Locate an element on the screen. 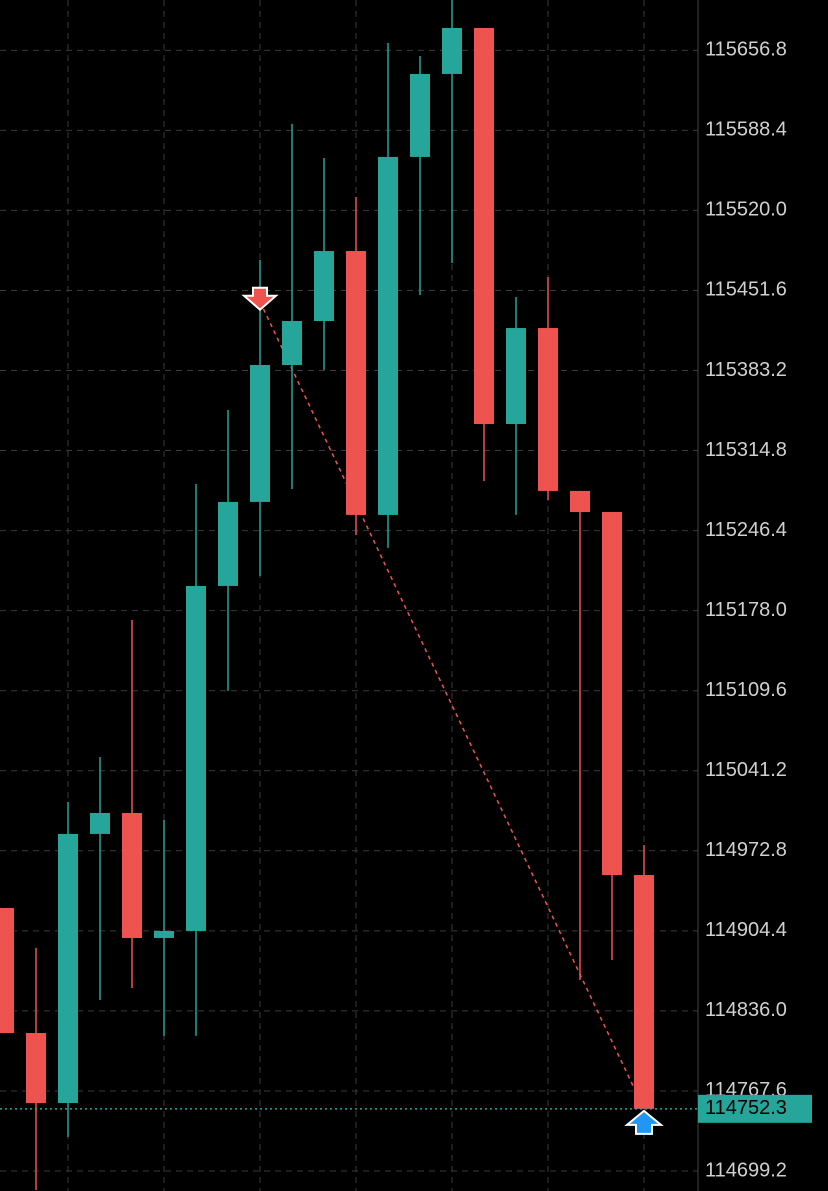  y-tick-label: 115520.0 is located at coordinates (746, 210).